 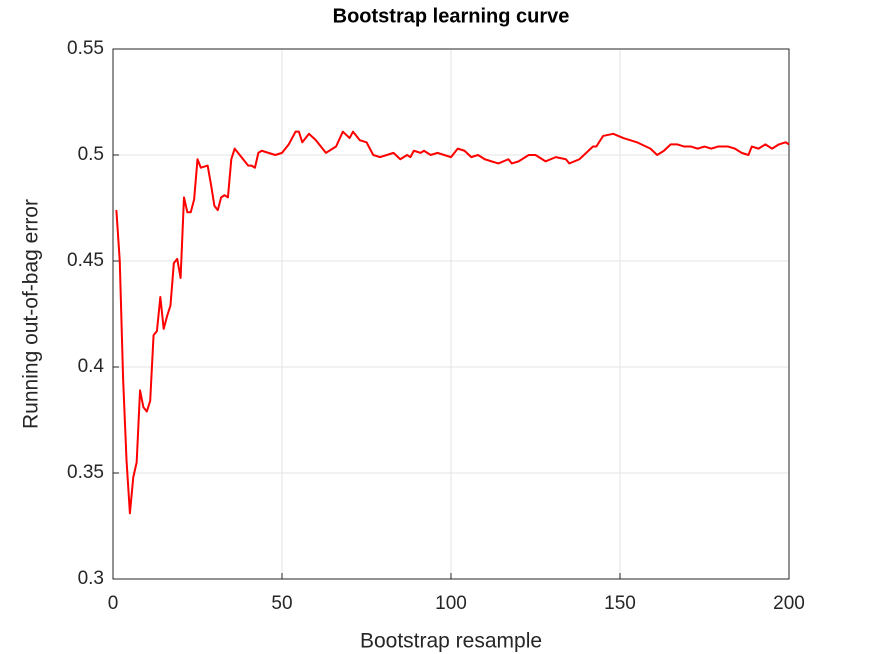 I want to click on x-tick-label: 200, so click(x=789, y=603).